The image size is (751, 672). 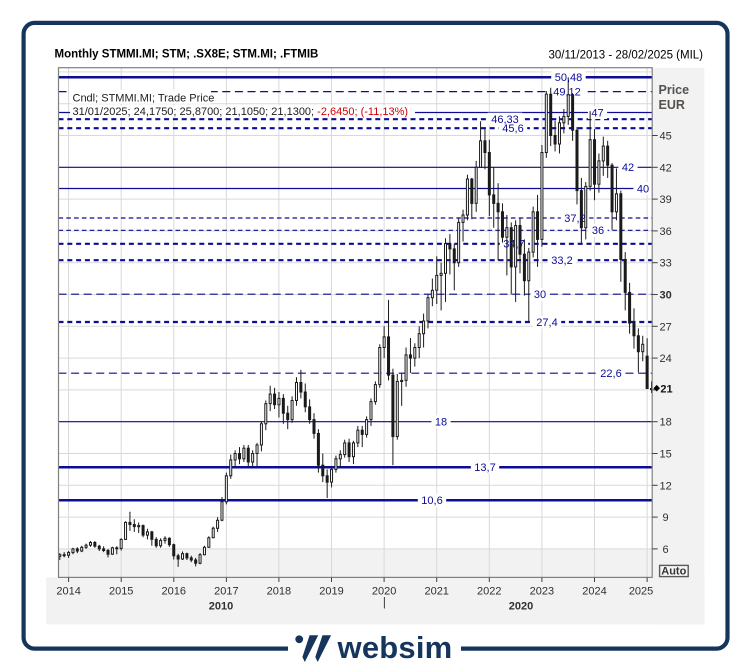 What do you see at coordinates (431, 501) in the screenshot?
I see `svg-text: 10,6` at bounding box center [431, 501].